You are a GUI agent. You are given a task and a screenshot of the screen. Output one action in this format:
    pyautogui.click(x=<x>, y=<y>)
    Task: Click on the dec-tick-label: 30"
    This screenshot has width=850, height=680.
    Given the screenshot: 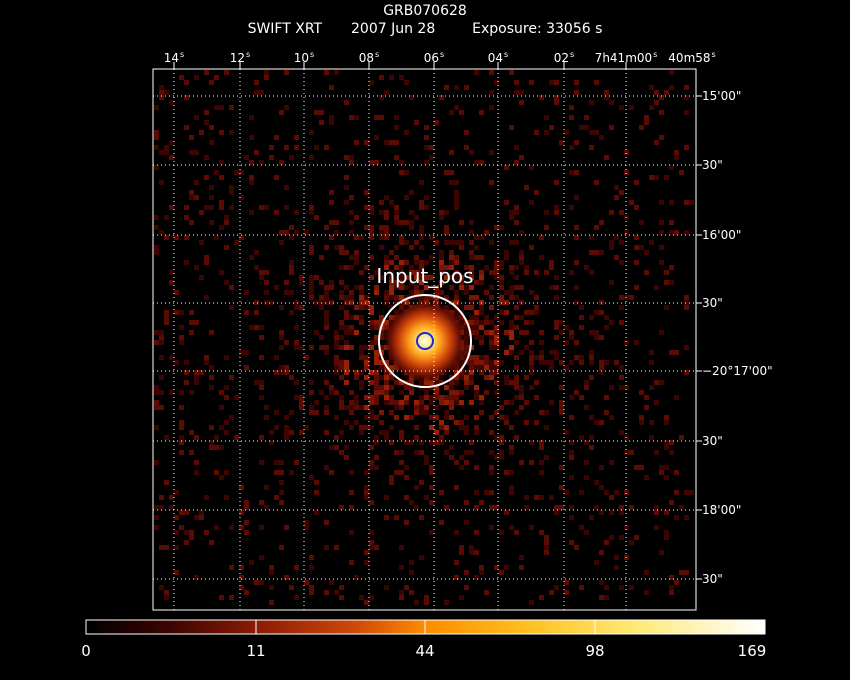 What is the action you would take?
    pyautogui.click(x=712, y=303)
    